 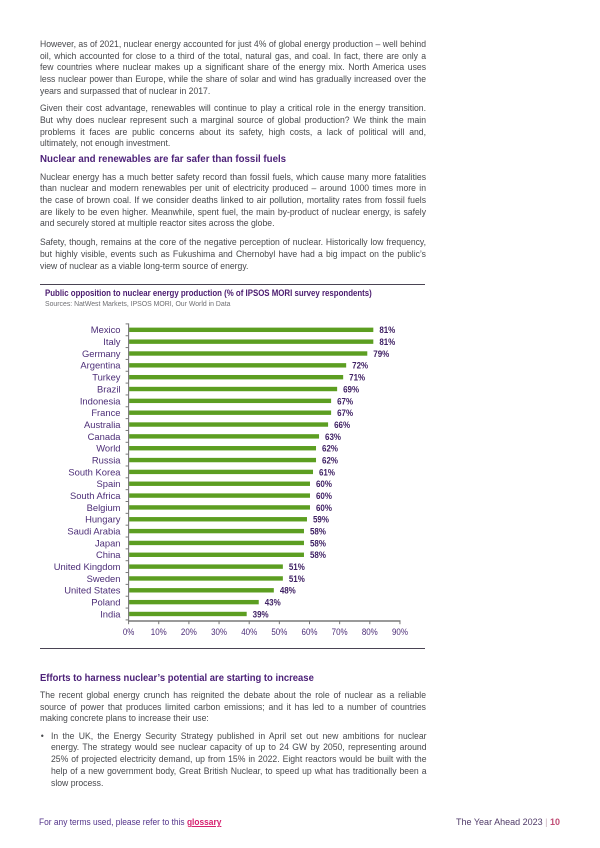 I want to click on svg-text: United States, so click(x=92, y=590).